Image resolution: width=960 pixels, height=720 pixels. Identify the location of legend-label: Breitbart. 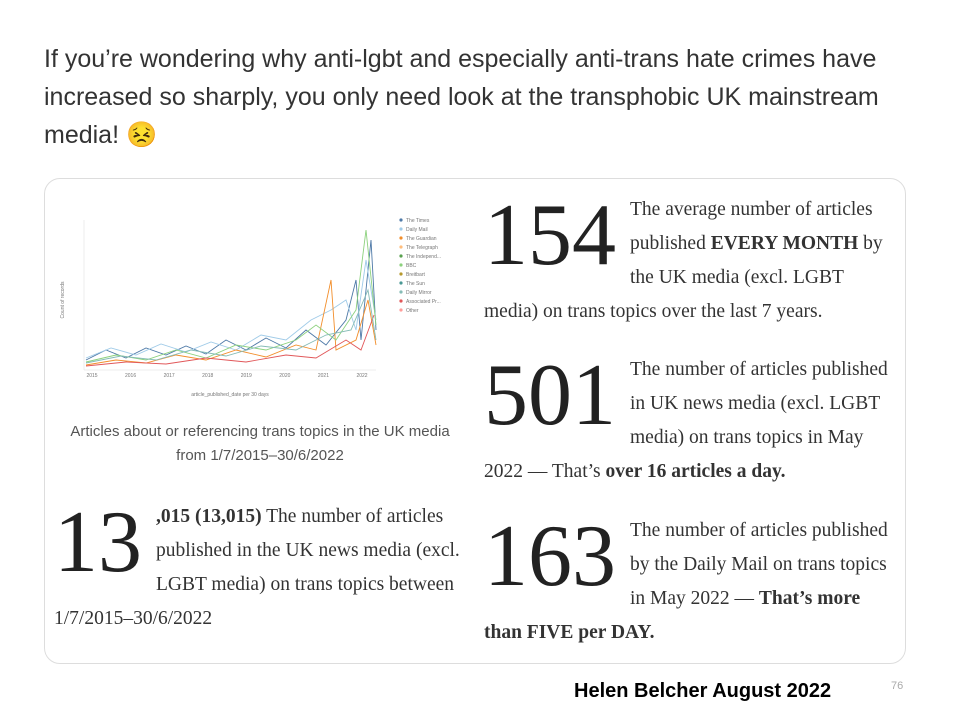
(416, 275).